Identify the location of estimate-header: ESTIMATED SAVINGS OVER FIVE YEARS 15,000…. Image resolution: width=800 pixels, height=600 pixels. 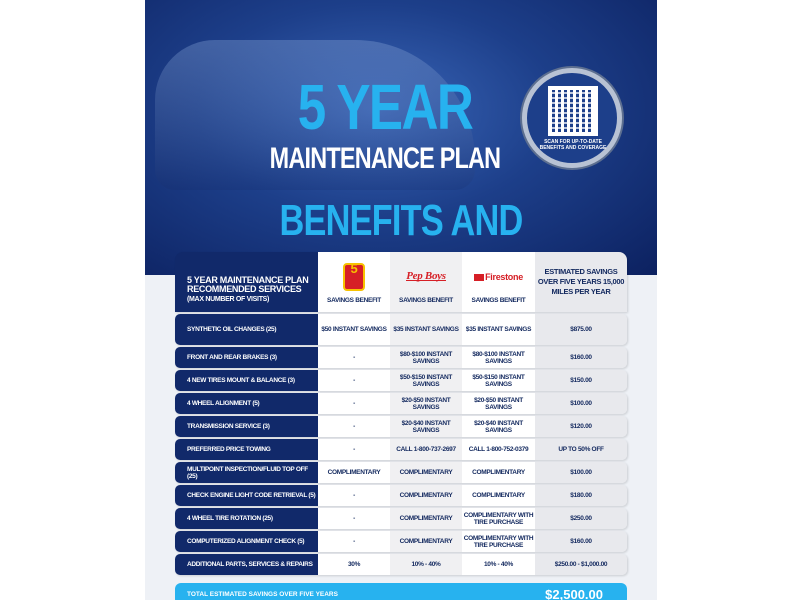
(581, 282).